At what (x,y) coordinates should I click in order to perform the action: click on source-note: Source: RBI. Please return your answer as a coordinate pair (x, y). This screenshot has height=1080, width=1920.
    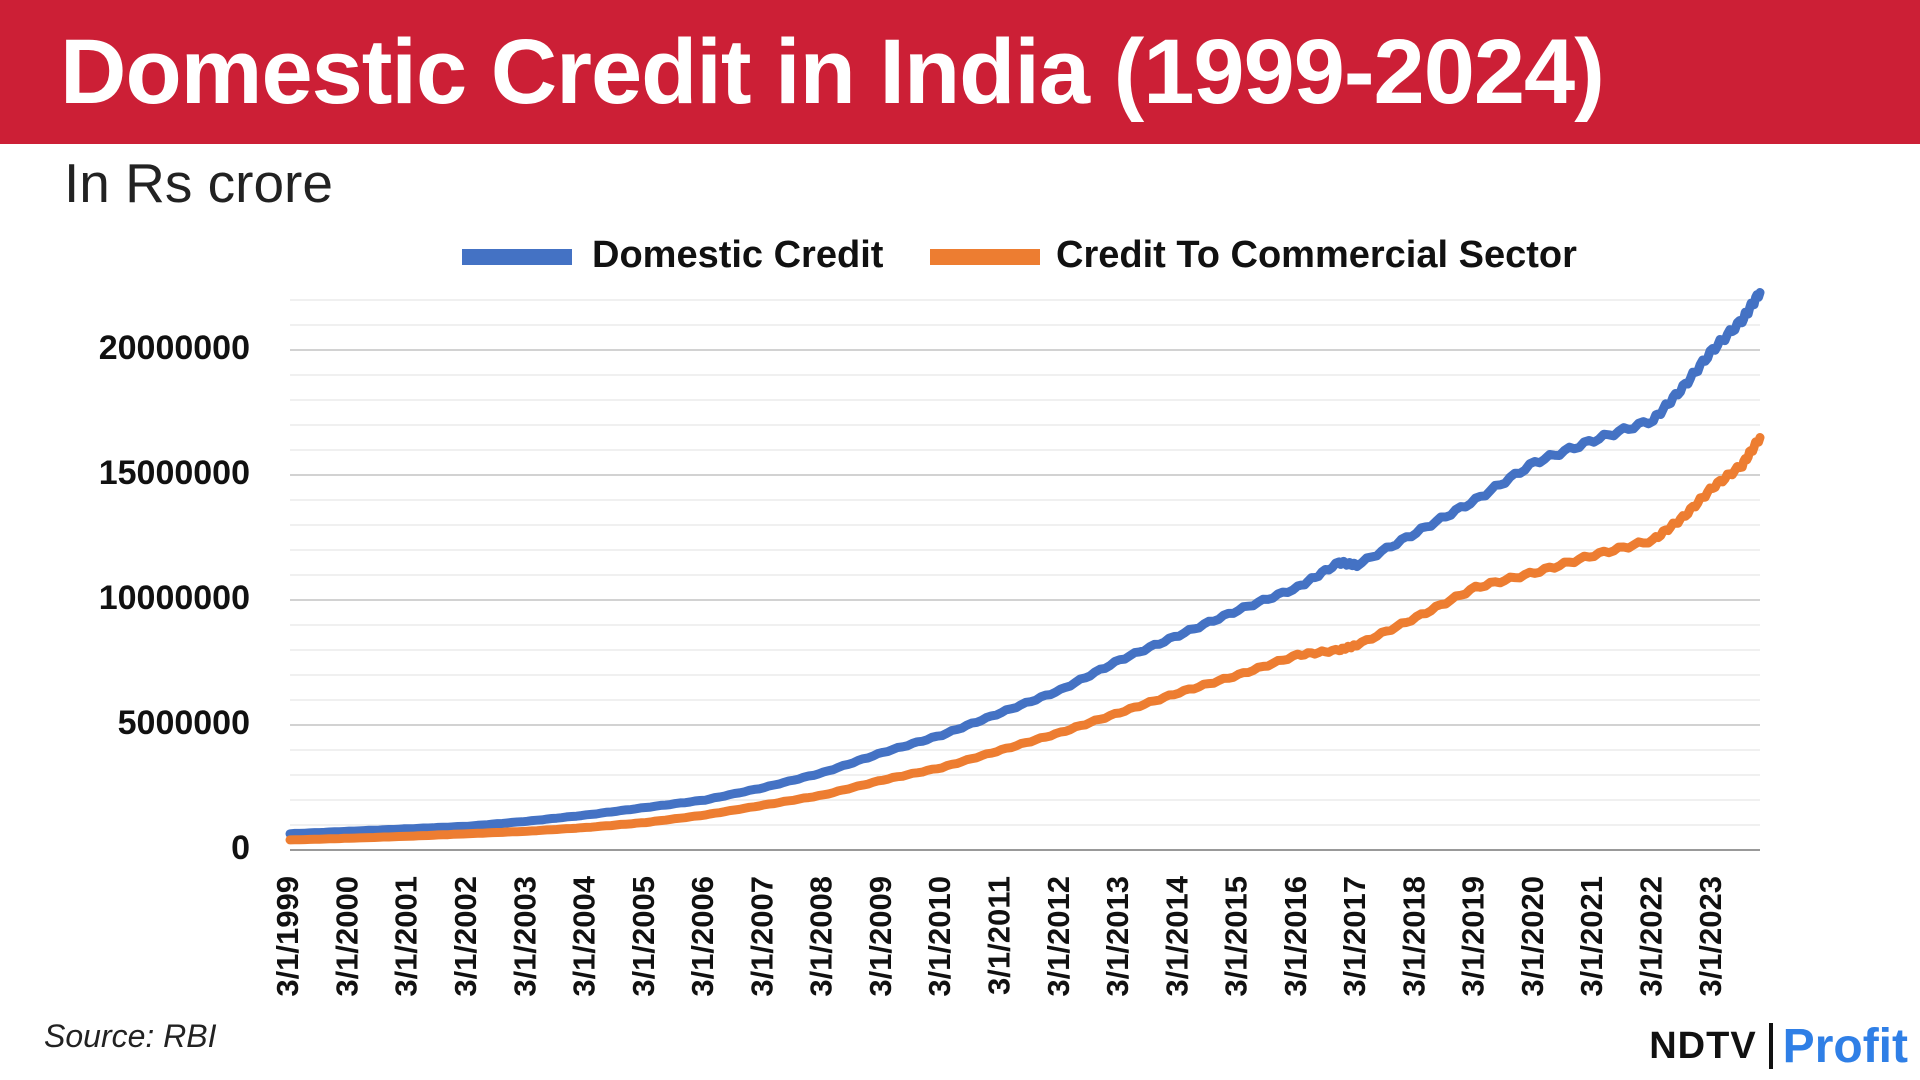
    Looking at the image, I should click on (130, 1036).